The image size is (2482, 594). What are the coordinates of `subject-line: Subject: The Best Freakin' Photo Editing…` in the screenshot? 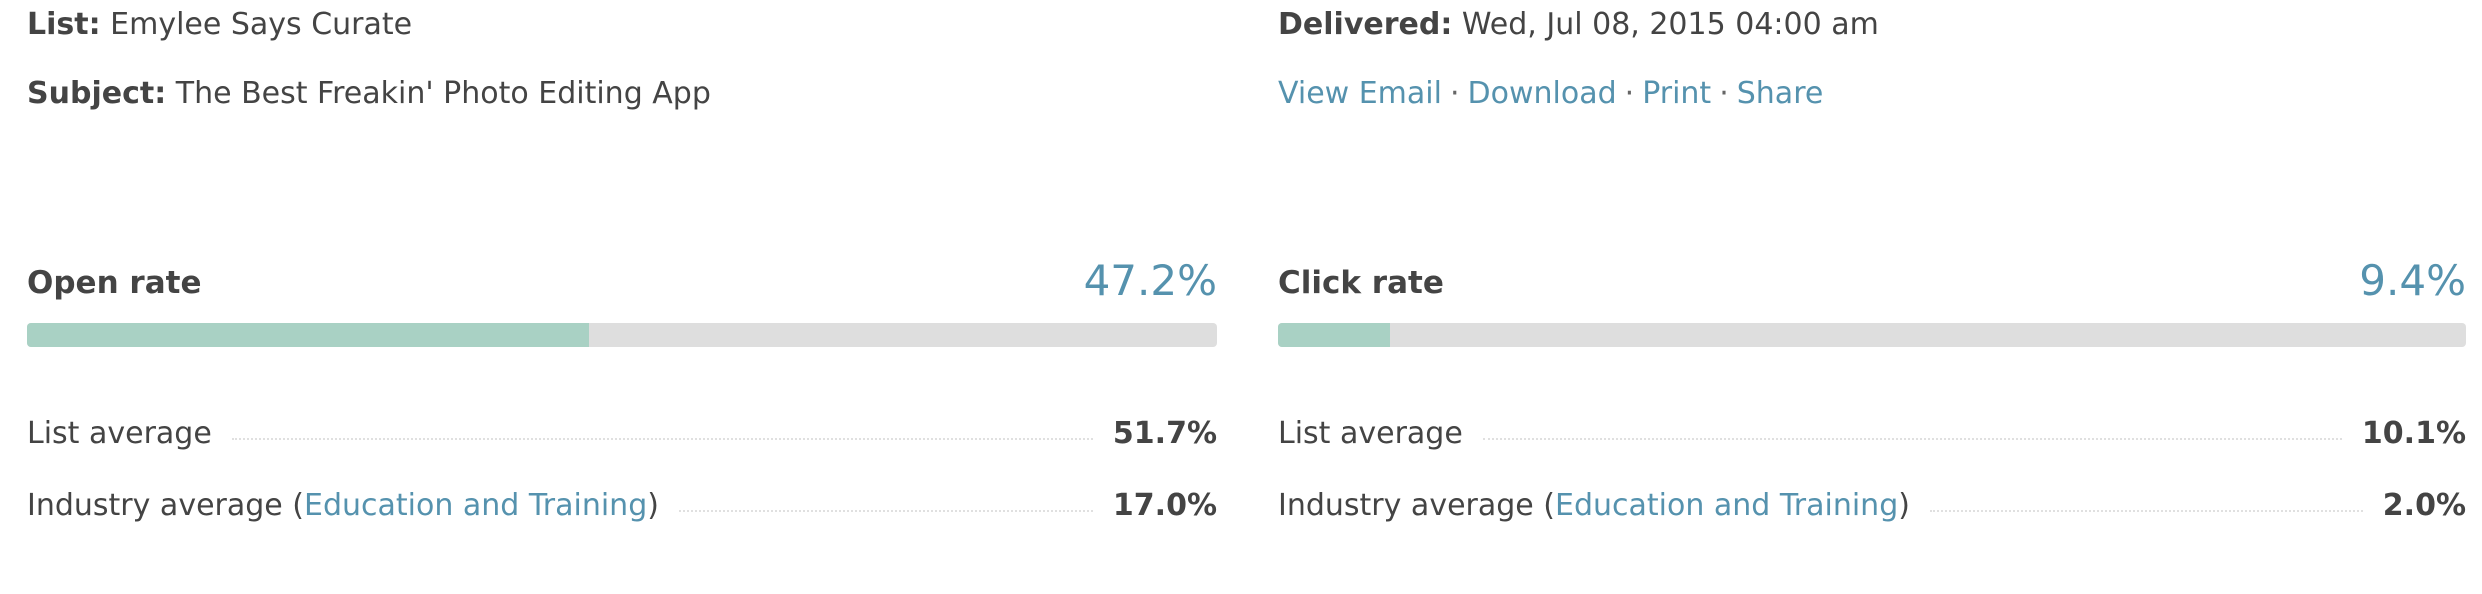 It's located at (369, 94).